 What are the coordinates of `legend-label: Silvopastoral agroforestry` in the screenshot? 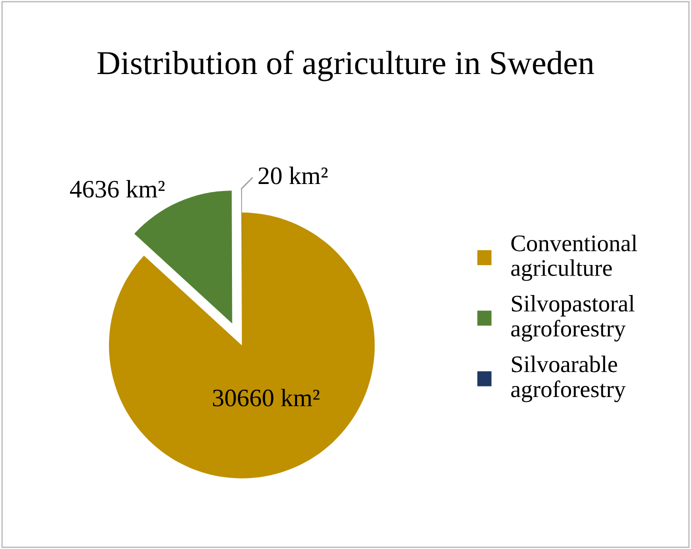 It's located at (572, 318).